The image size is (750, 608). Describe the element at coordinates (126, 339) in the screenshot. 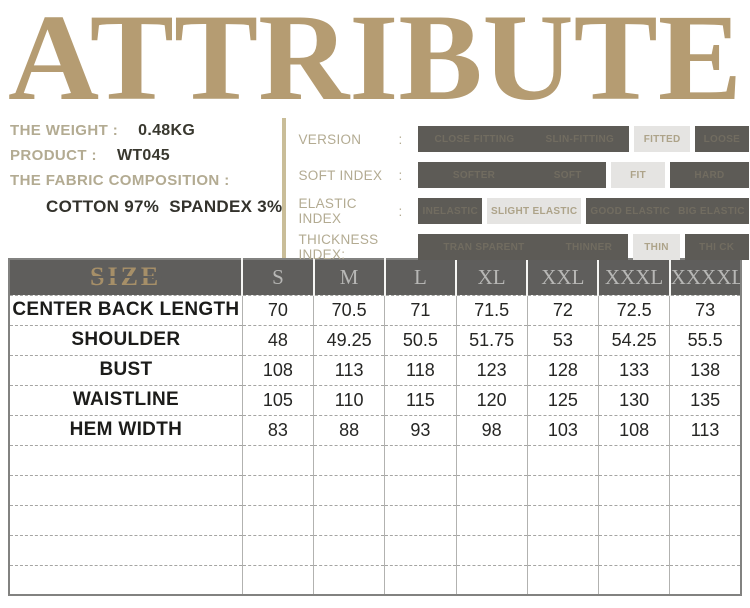

I see `measurement-label: SHOULDER` at that location.